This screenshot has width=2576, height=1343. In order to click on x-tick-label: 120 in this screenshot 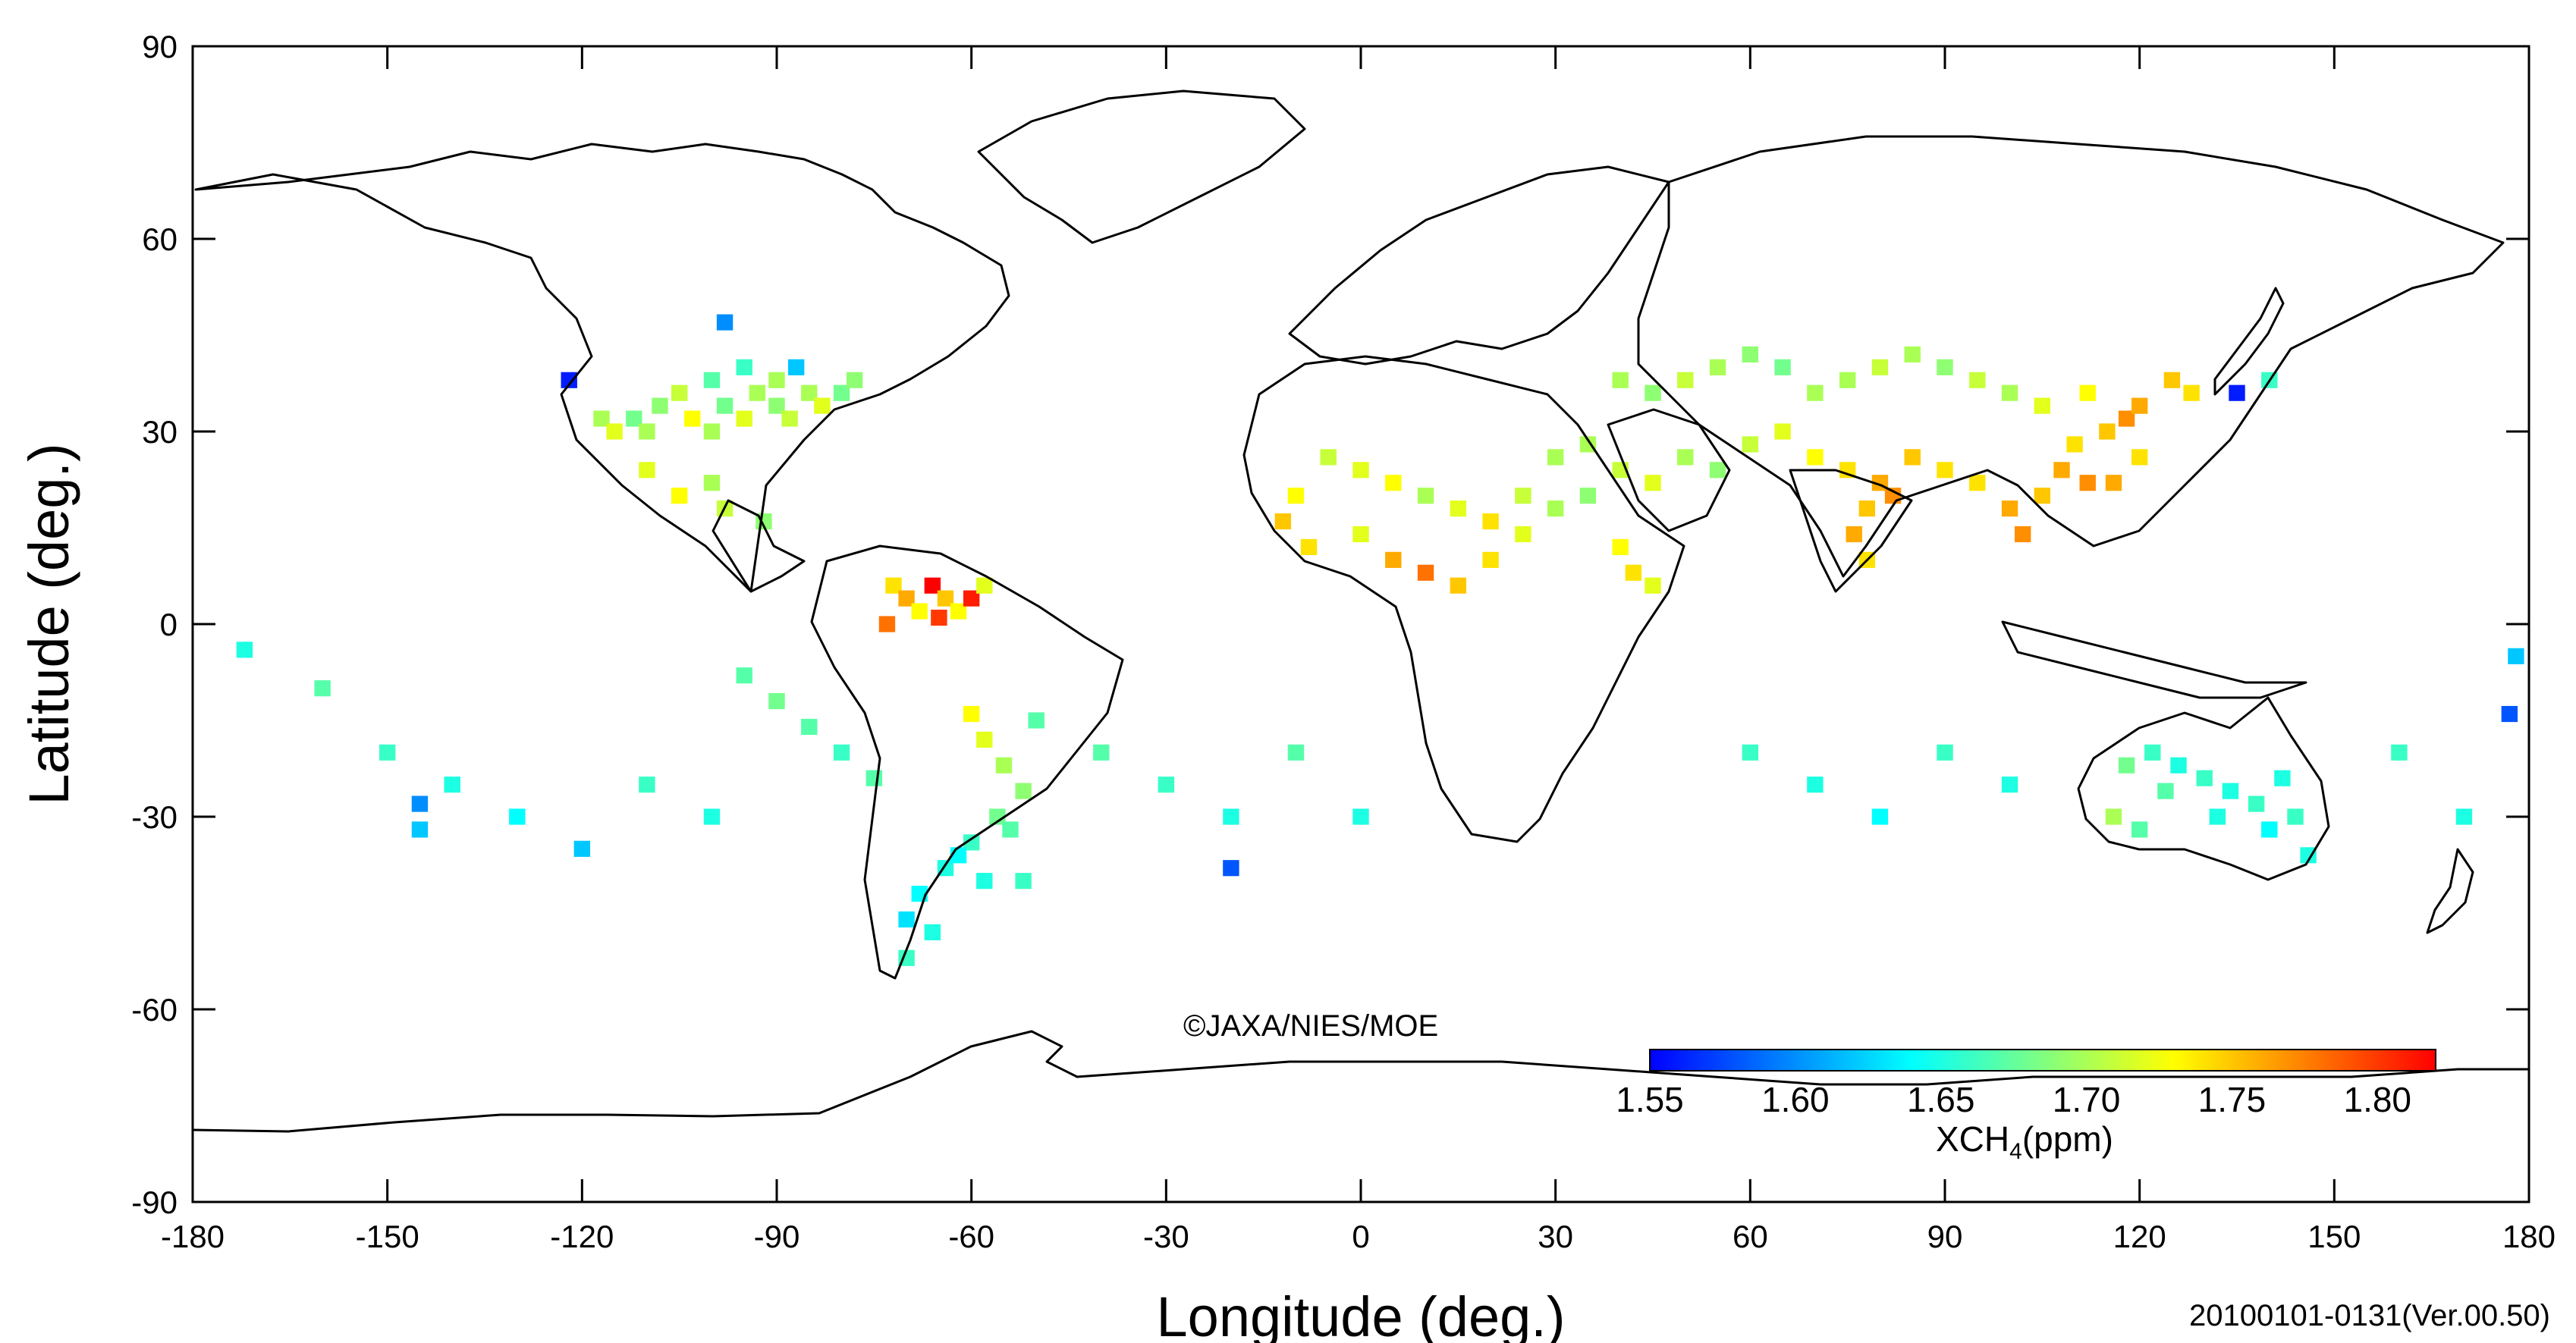, I will do `click(2139, 1236)`.